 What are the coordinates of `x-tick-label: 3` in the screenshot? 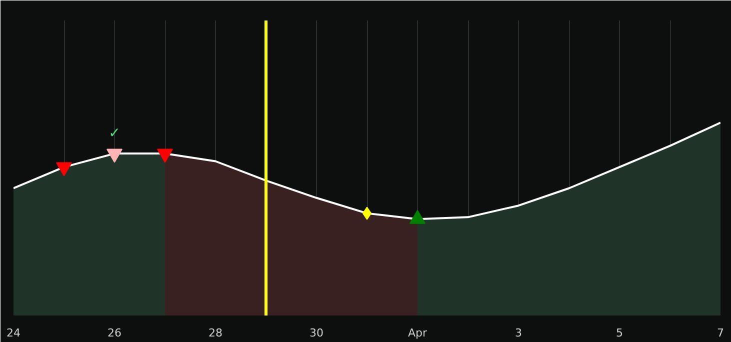 It's located at (518, 333).